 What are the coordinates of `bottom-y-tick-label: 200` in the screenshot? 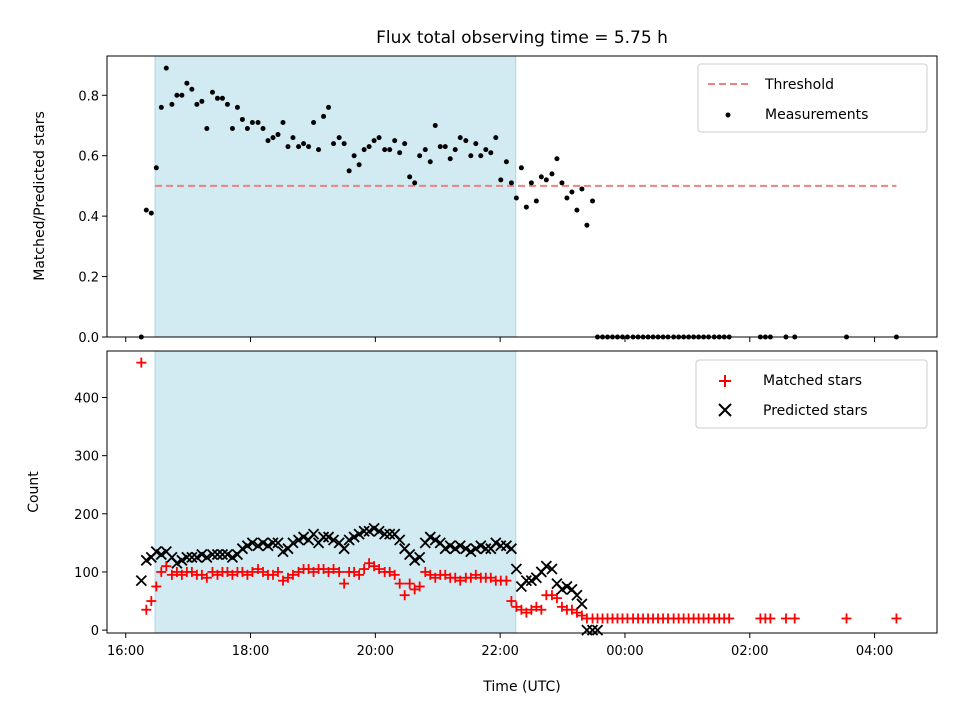 It's located at (86, 515).